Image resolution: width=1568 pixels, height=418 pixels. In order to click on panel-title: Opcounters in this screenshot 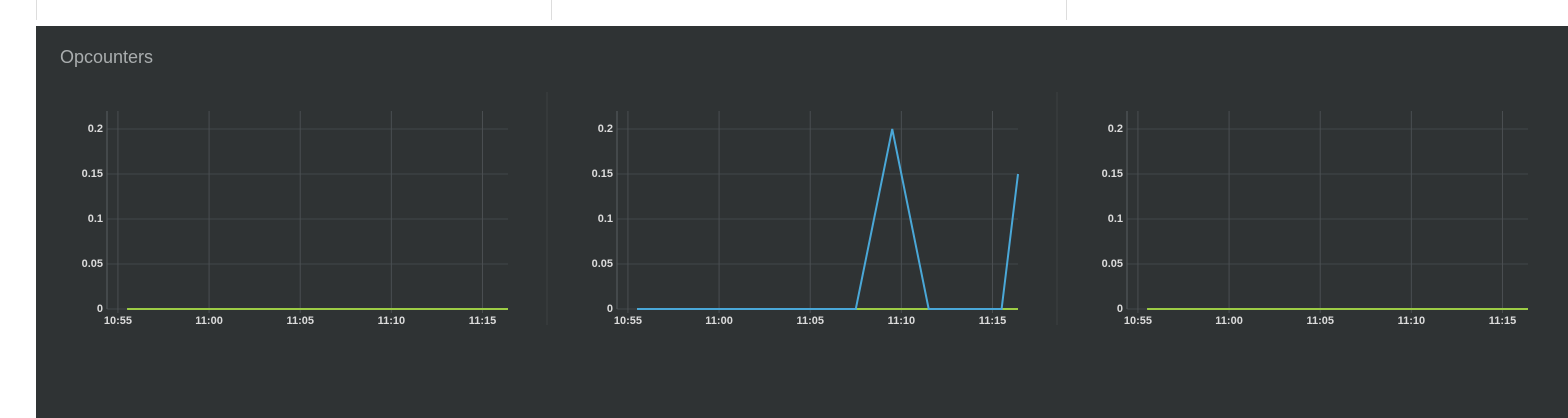, I will do `click(106, 57)`.